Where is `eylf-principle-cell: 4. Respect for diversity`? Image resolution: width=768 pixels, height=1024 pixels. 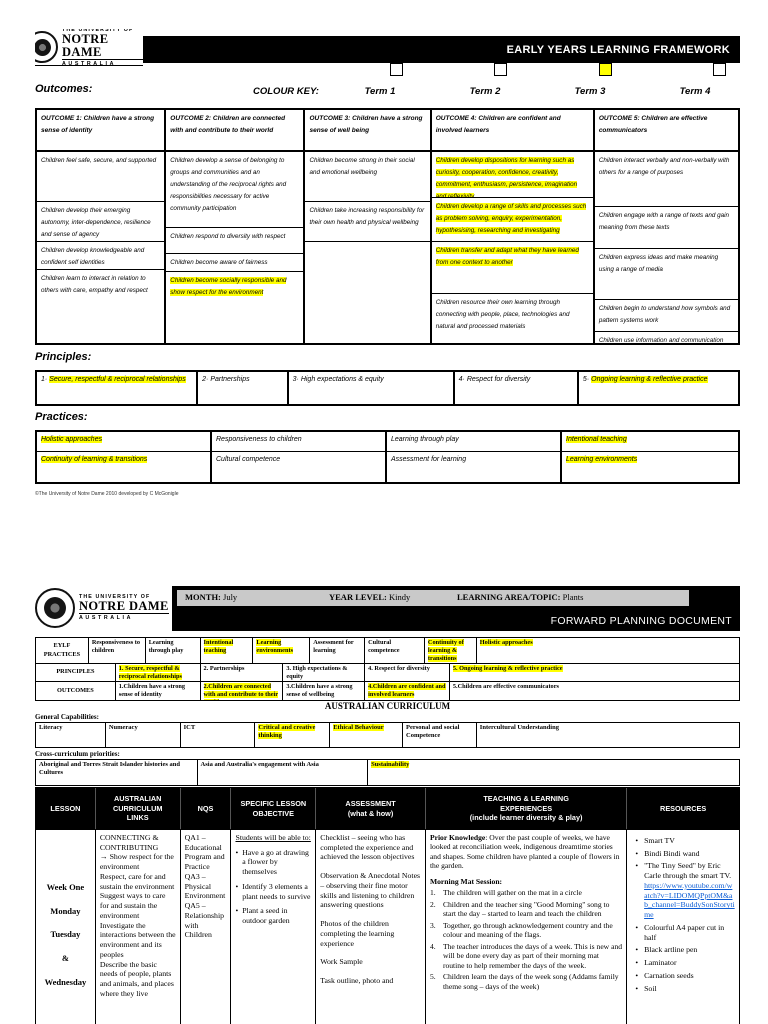 eylf-principle-cell: 4. Respect for diversity is located at coordinates (407, 673).